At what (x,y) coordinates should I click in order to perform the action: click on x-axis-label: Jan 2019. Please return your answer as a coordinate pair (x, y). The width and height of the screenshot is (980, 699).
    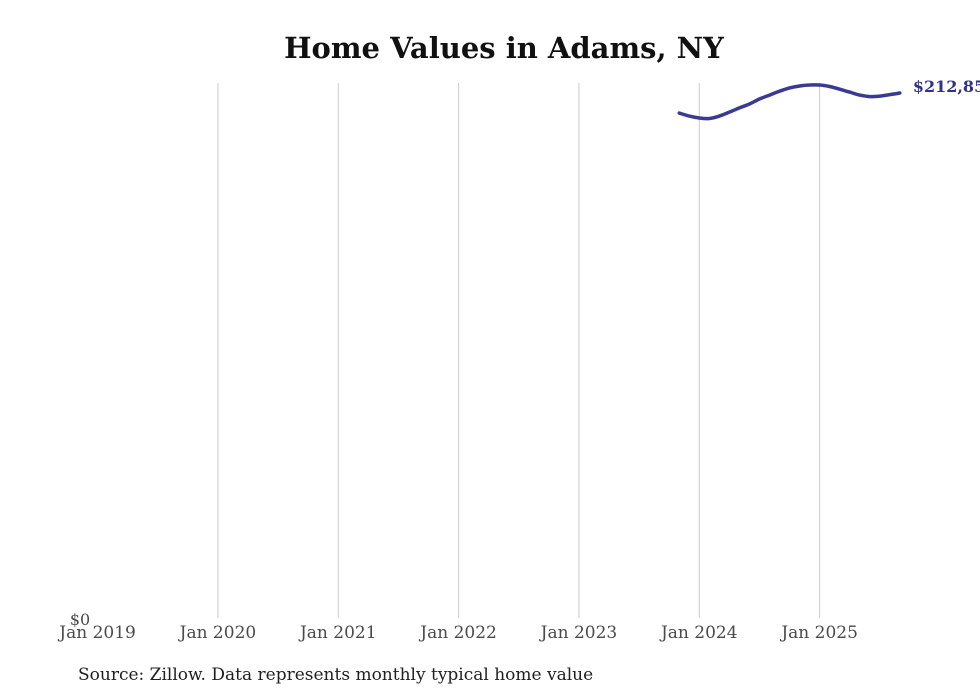
    Looking at the image, I should click on (97, 633).